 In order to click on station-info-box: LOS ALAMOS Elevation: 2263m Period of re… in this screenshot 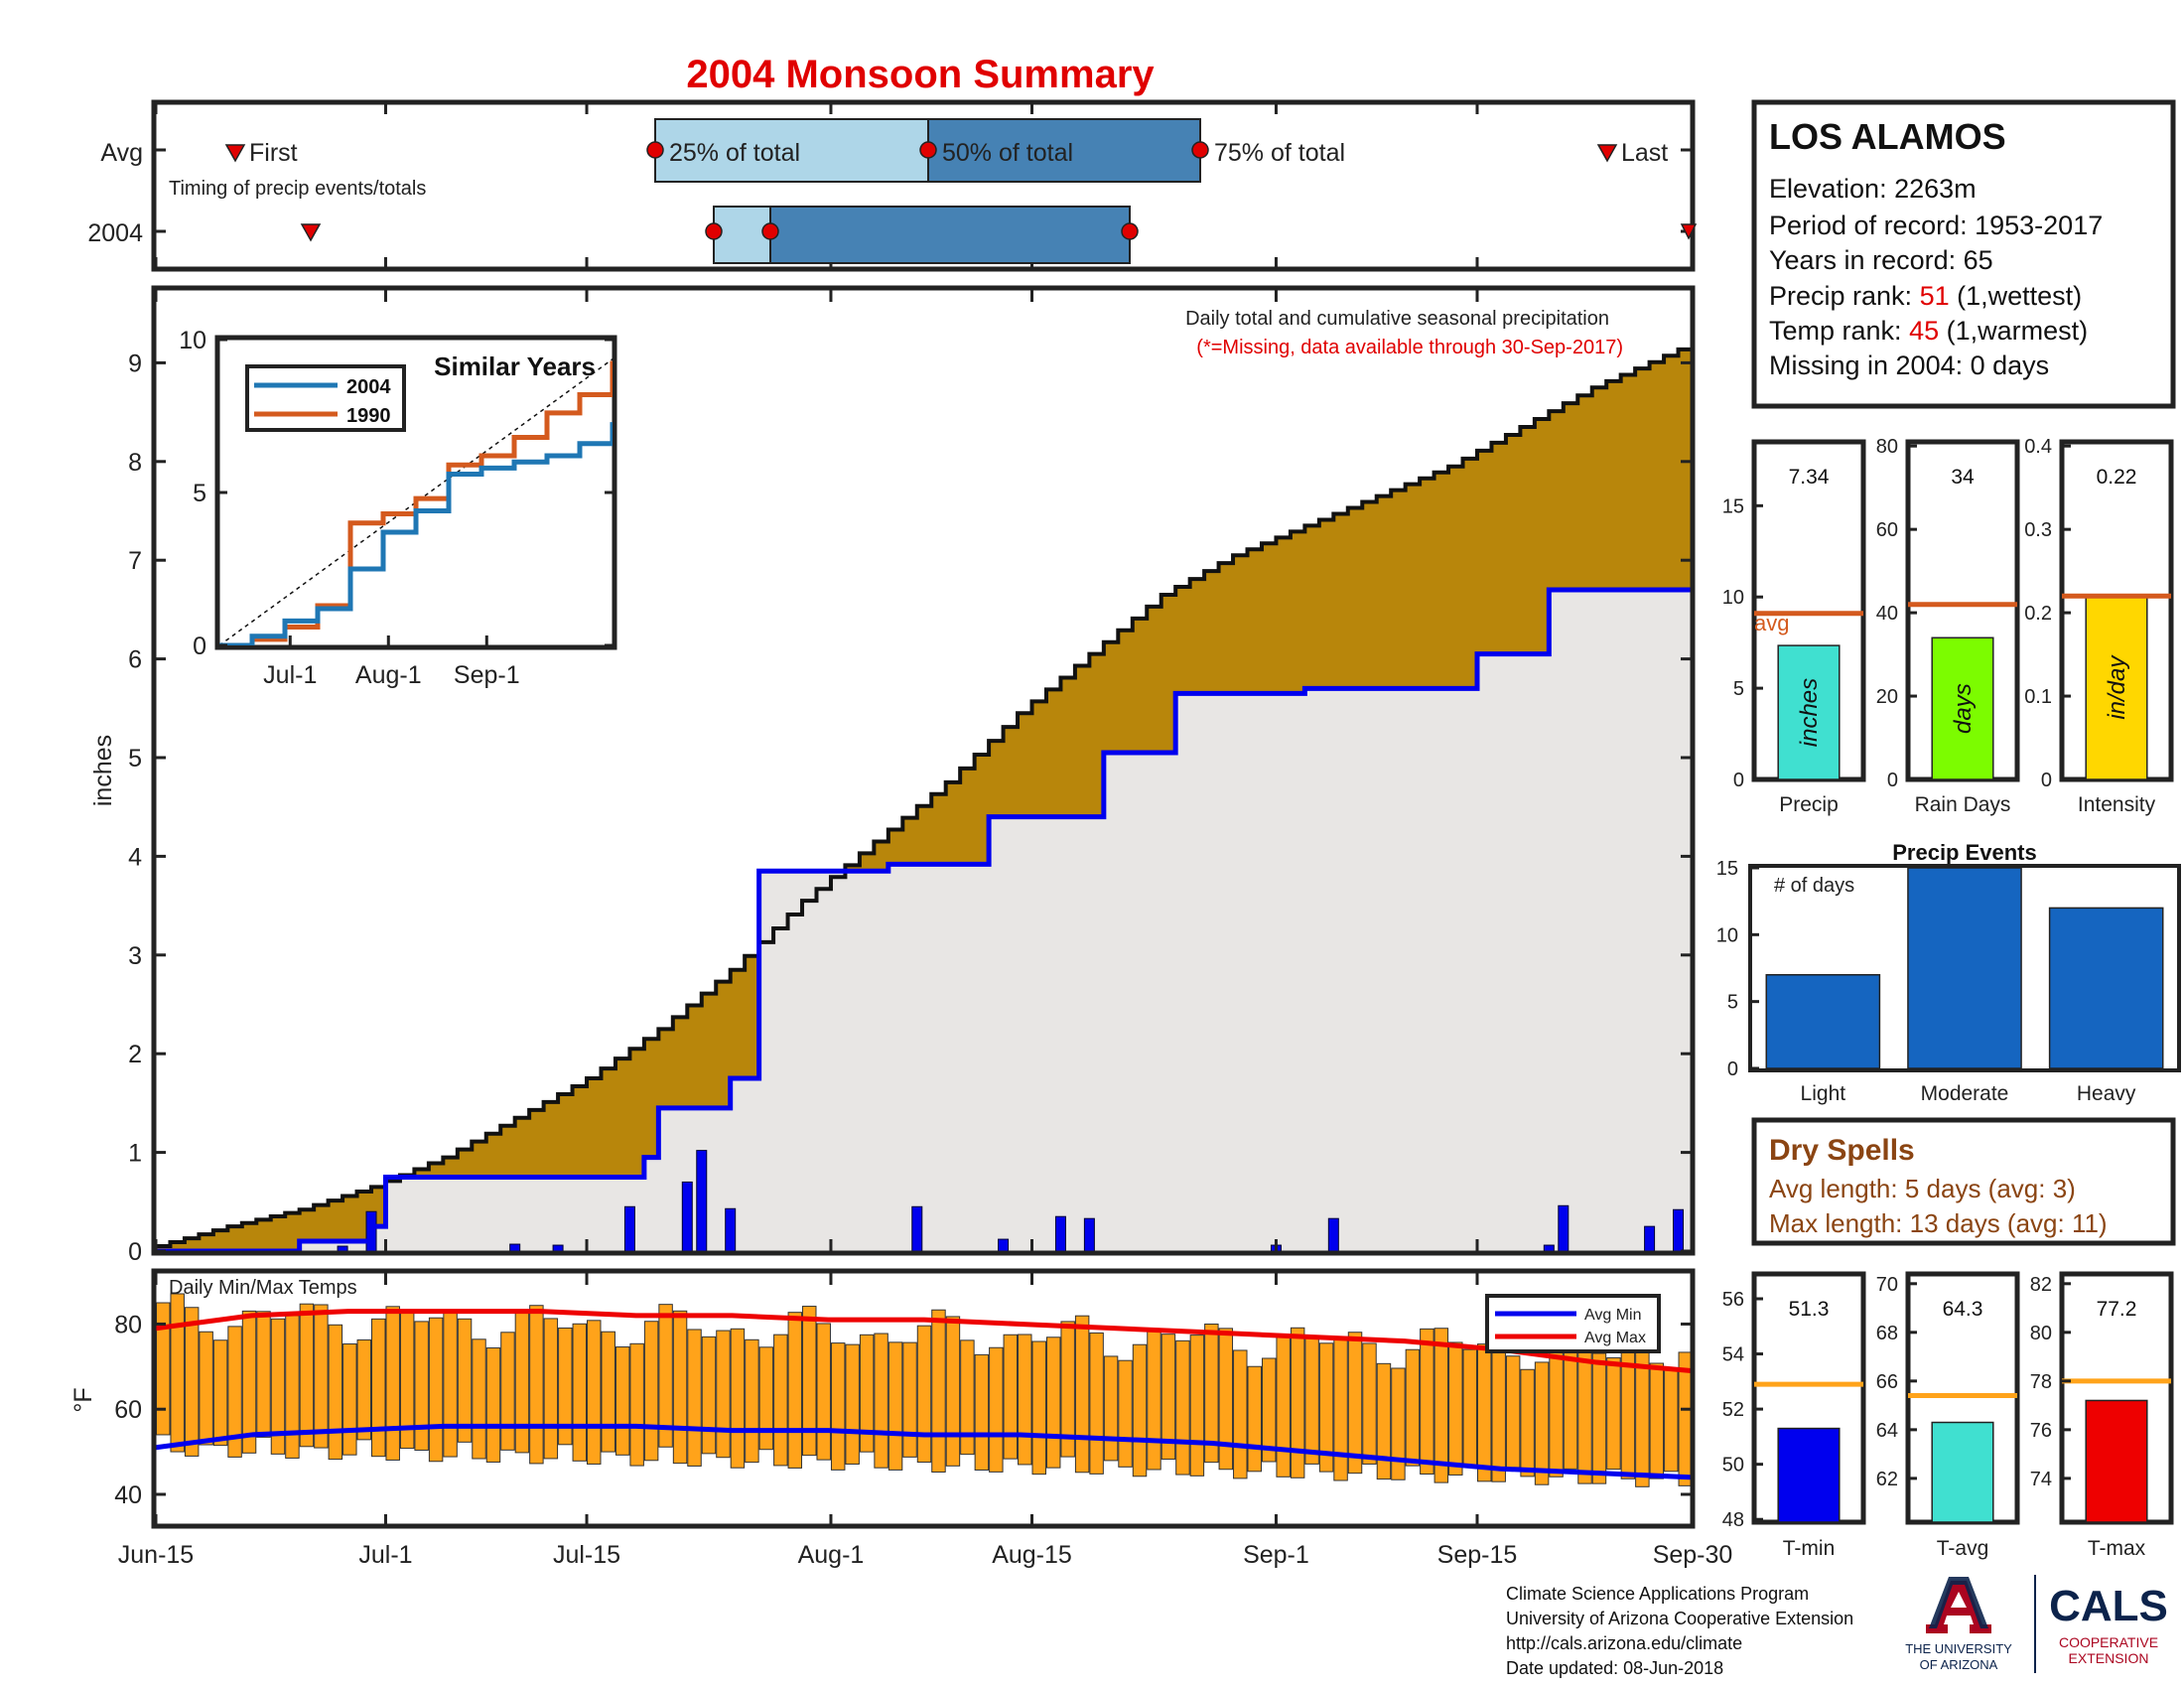, I will do `click(1963, 254)`.